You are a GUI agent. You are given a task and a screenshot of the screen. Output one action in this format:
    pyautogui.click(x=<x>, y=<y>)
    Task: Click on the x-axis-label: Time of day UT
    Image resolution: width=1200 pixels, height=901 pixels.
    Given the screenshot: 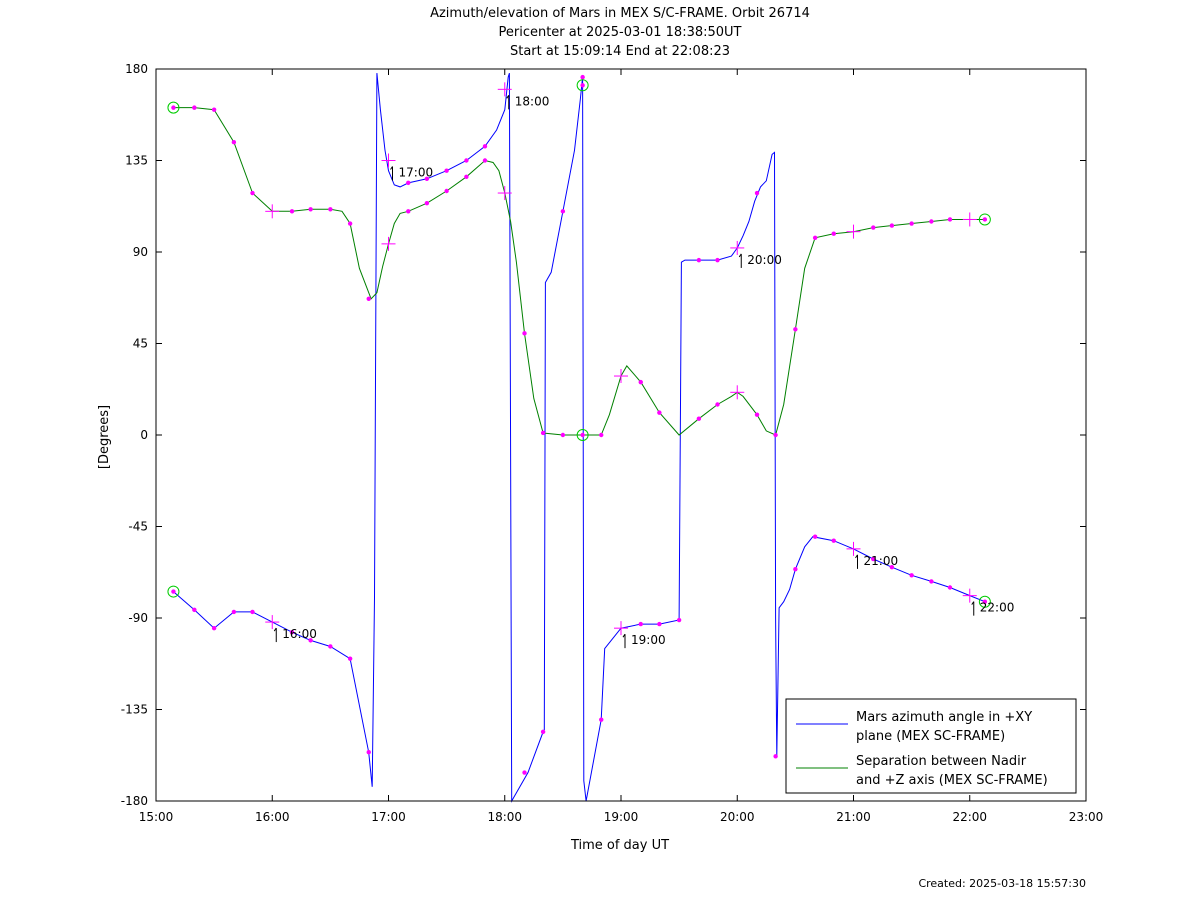 What is the action you would take?
    pyautogui.click(x=619, y=845)
    